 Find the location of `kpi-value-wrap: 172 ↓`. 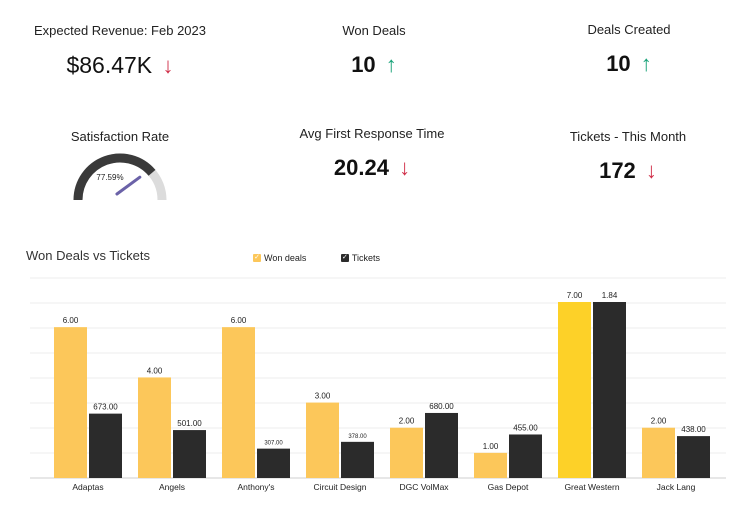

kpi-value-wrap: 172 ↓ is located at coordinates (628, 171).